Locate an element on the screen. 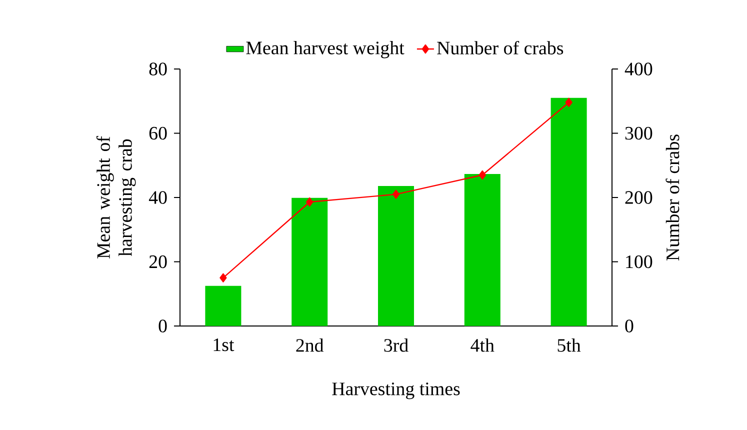  x-tick-label: 3rd is located at coordinates (396, 345).